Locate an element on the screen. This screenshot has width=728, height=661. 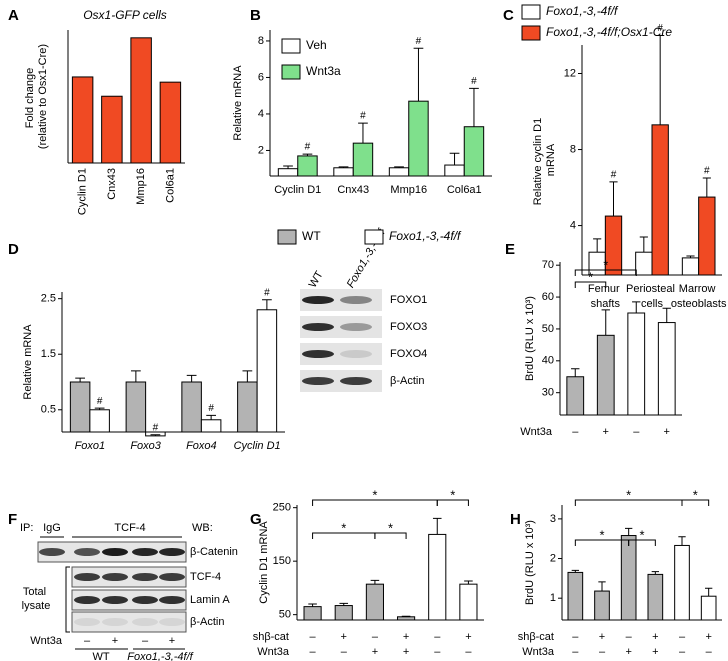
y-tick-label: 2 is located at coordinates (553, 558).